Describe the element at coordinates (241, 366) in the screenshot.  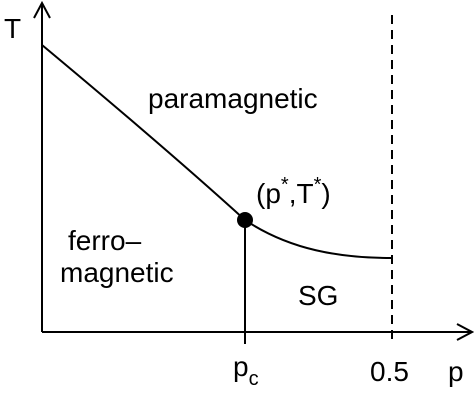
I see `tick-label-base: p` at that location.